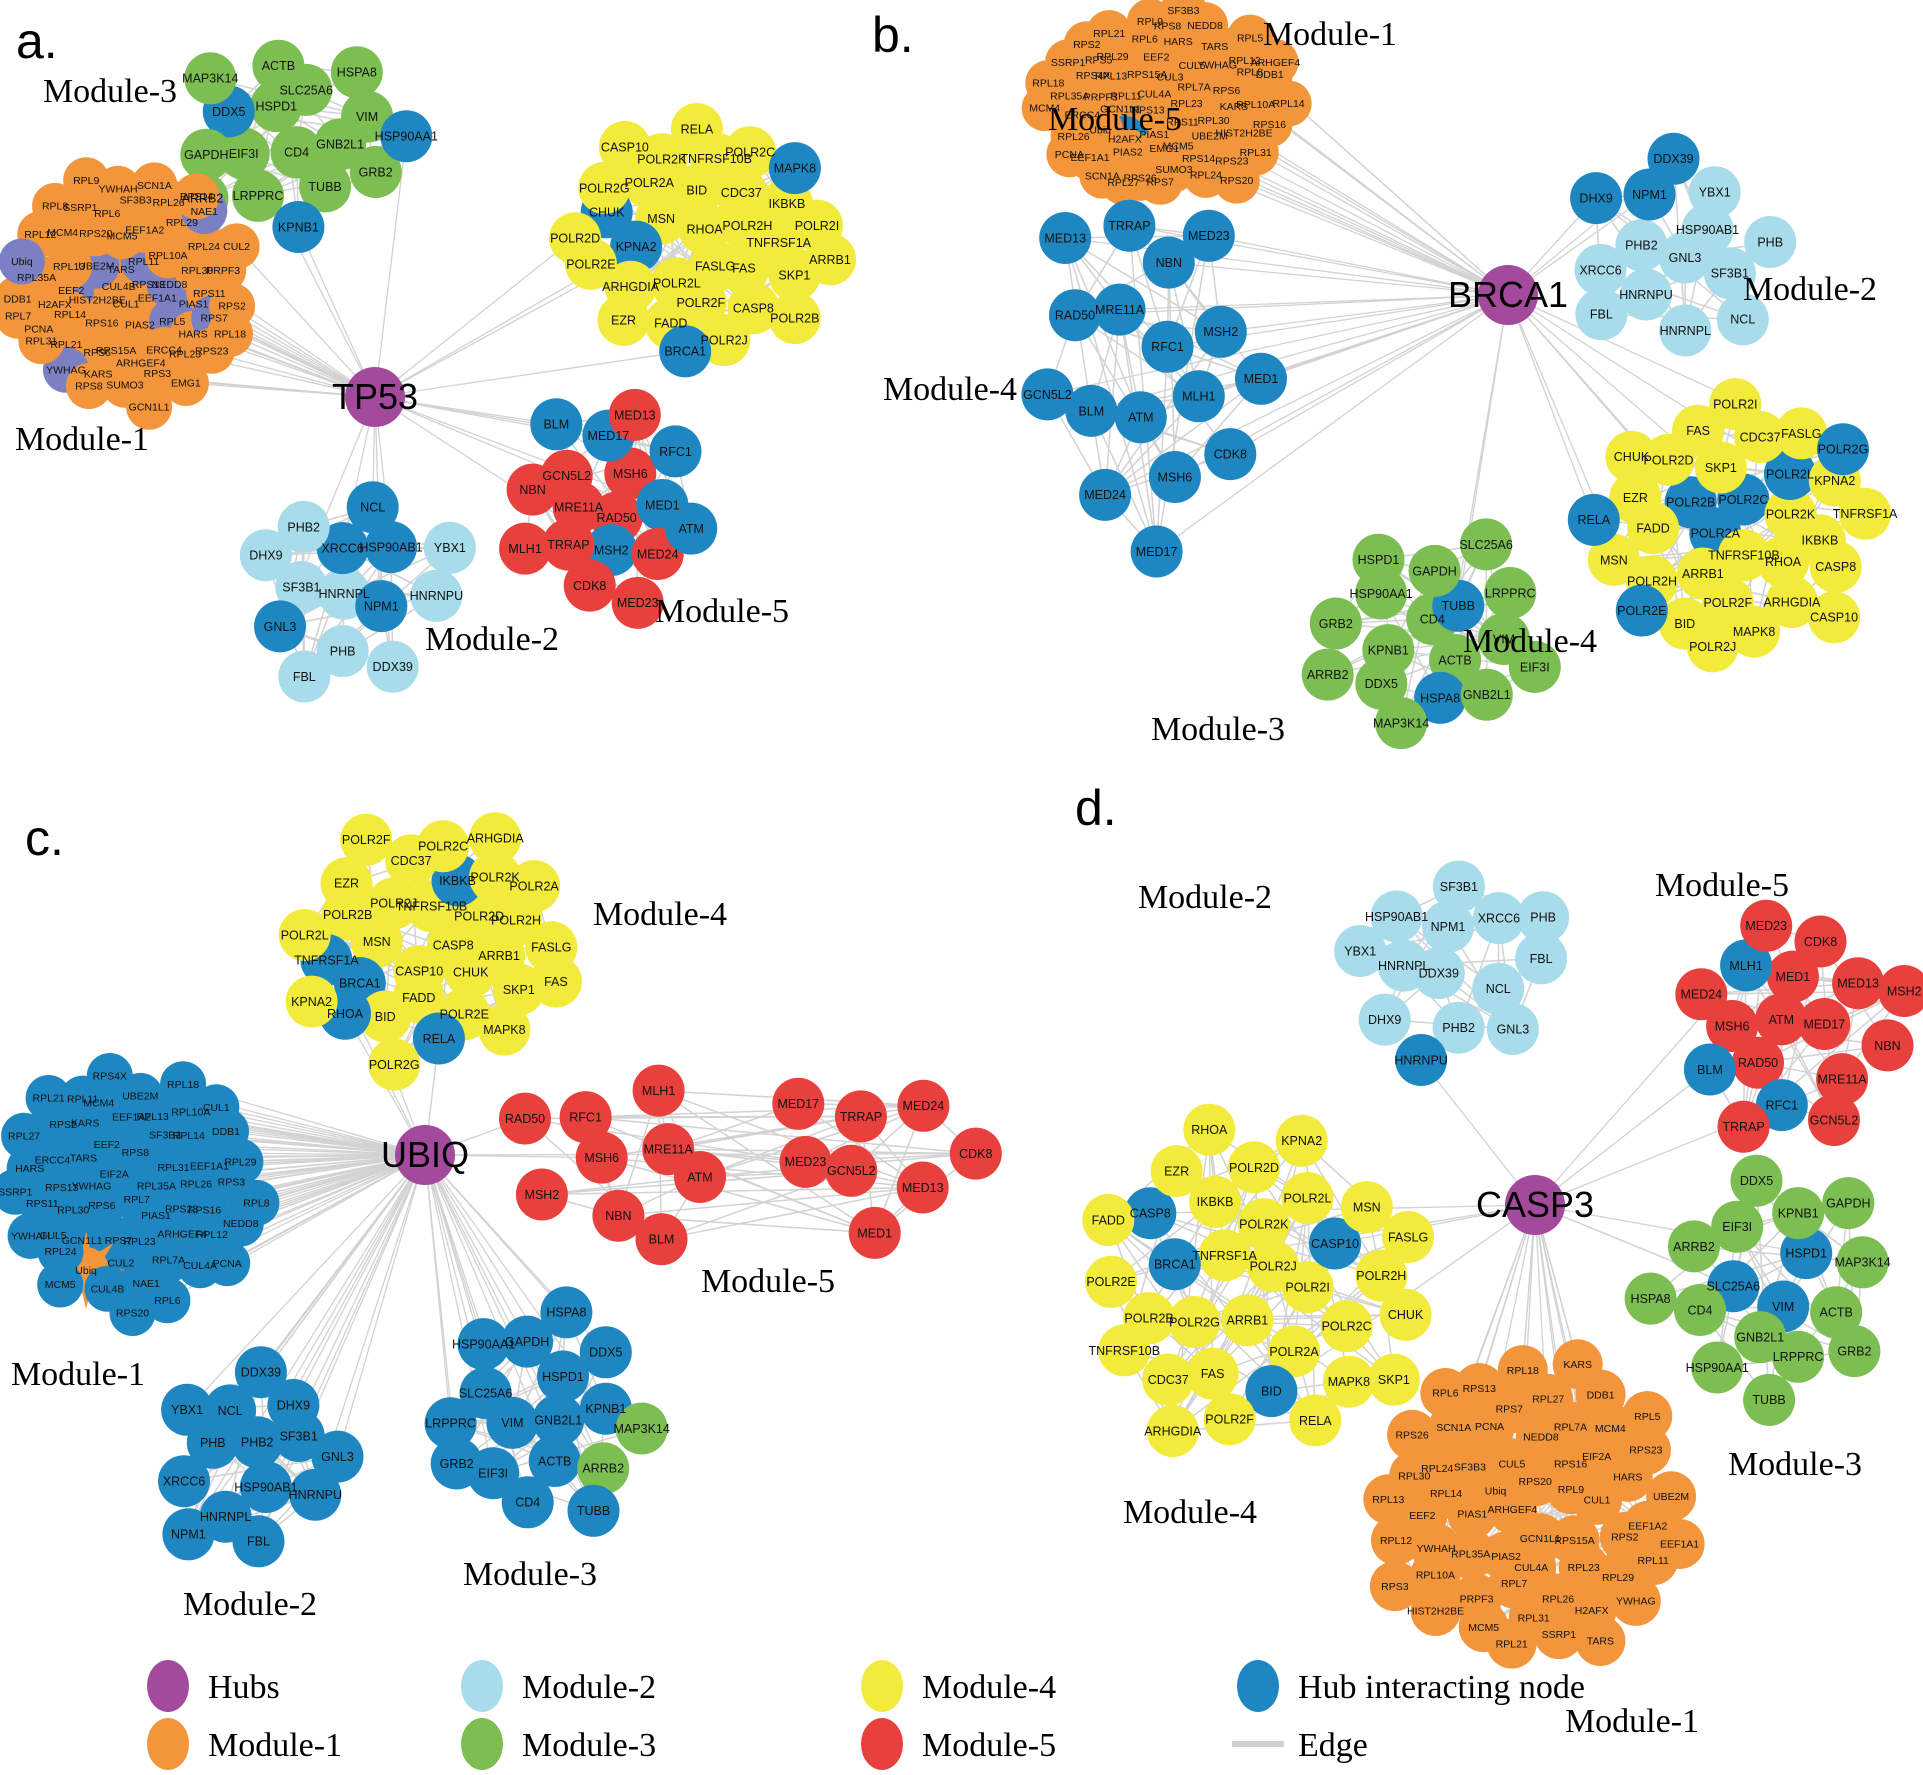 Image resolution: width=1923 pixels, height=1775 pixels. Describe the element at coordinates (1710, 1070) in the screenshot. I see `node-label: BLM` at that location.